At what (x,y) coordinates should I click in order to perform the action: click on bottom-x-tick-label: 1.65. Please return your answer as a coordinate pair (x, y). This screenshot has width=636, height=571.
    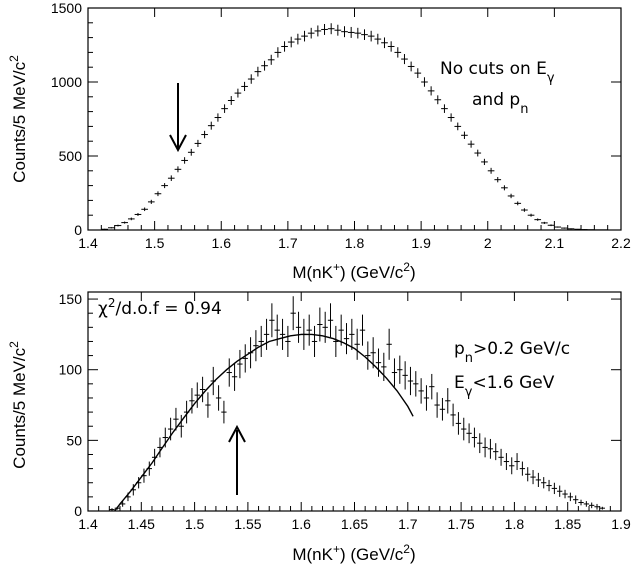
    Looking at the image, I should click on (354, 524).